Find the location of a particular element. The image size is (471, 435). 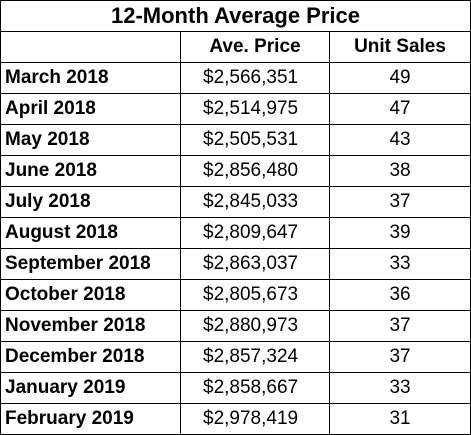

header-ave-price: Ave. Price is located at coordinates (255, 47).